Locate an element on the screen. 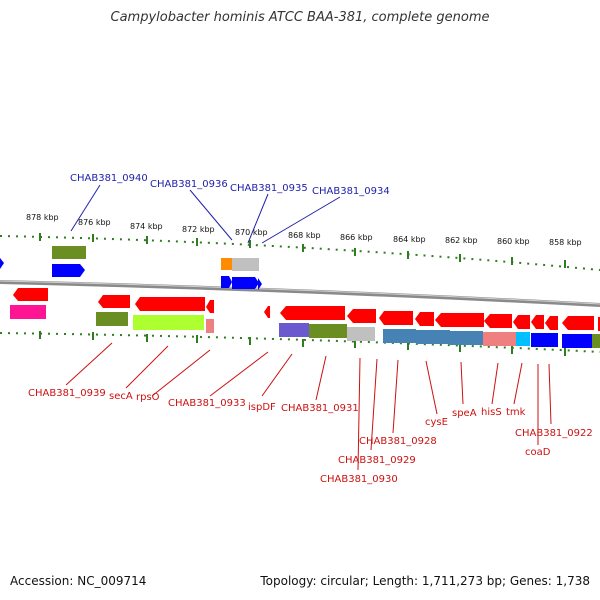 The image size is (600, 600). gene-label-forward: CHAB381_0940 is located at coordinates (109, 178).